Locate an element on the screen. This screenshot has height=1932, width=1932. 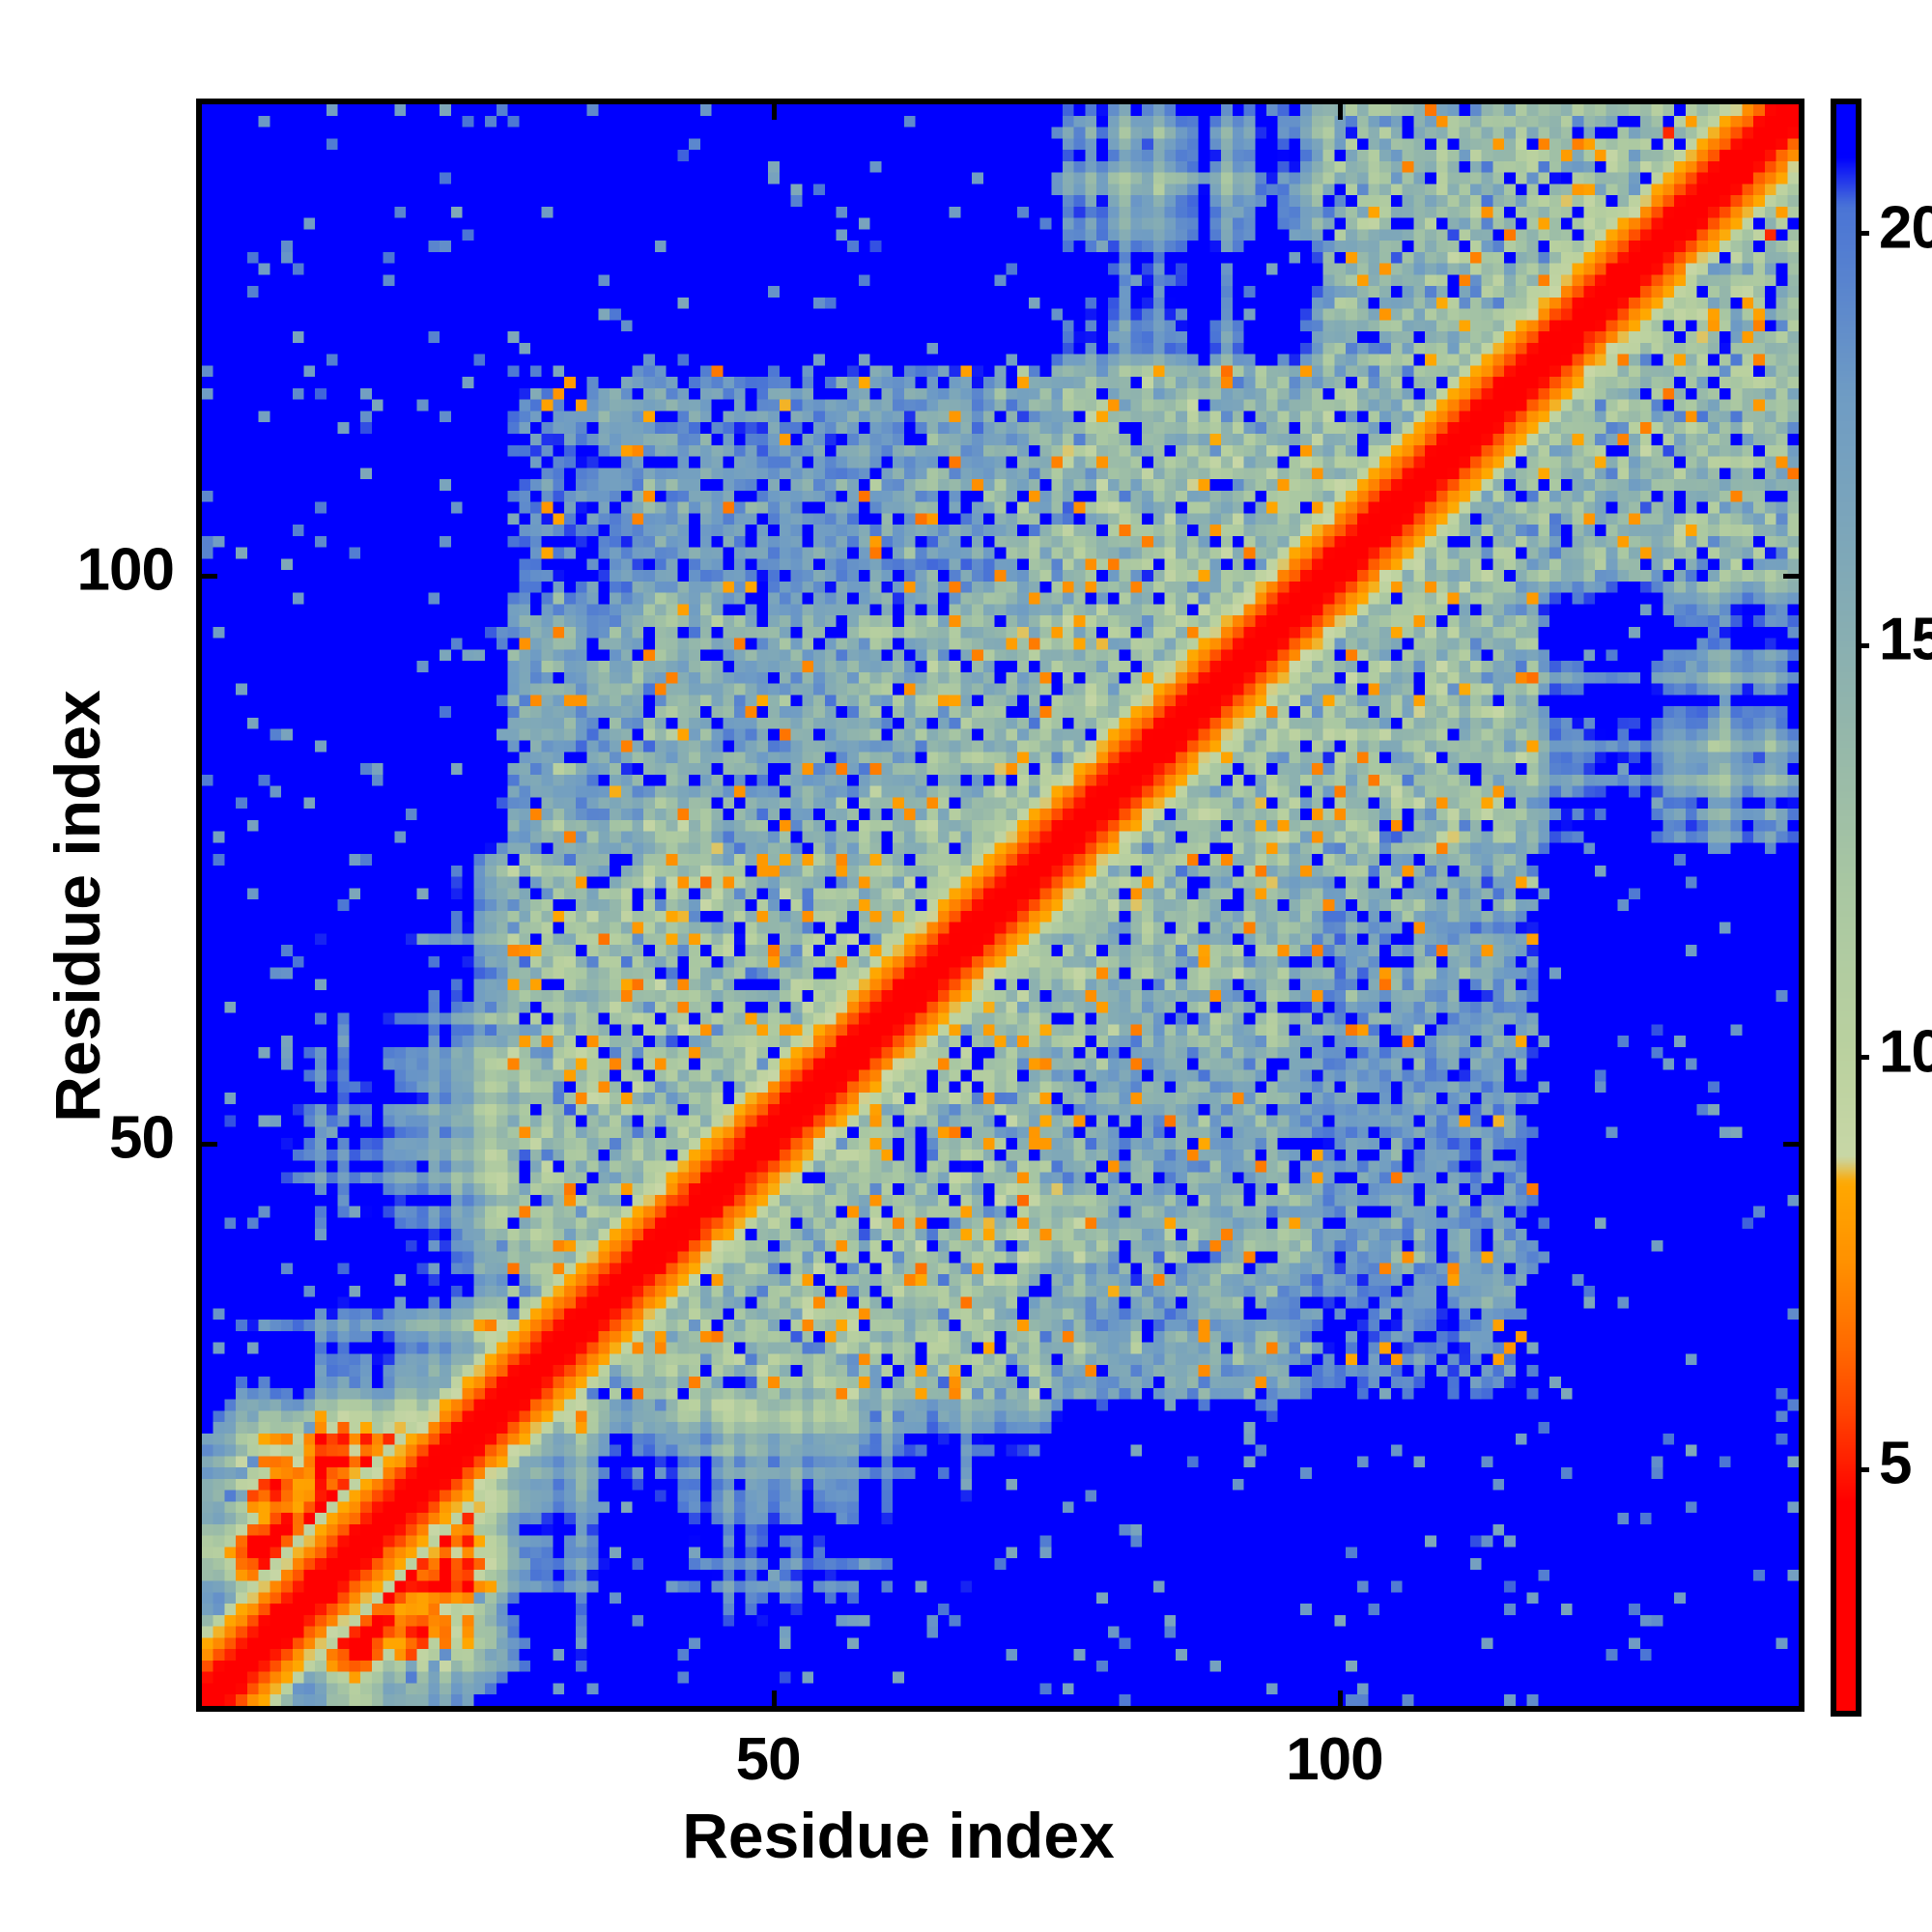
colorbar-tick-label-20: 20 is located at coordinates (1905, 228).